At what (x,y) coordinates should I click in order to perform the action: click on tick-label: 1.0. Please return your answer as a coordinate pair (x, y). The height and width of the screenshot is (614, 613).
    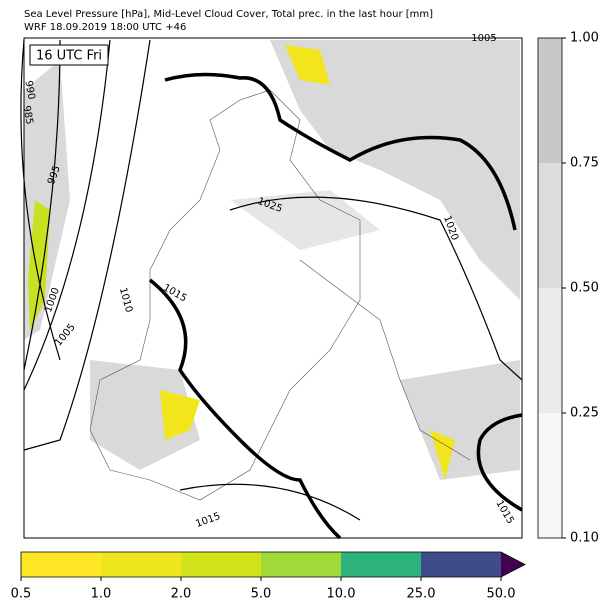
    Looking at the image, I should click on (101, 594).